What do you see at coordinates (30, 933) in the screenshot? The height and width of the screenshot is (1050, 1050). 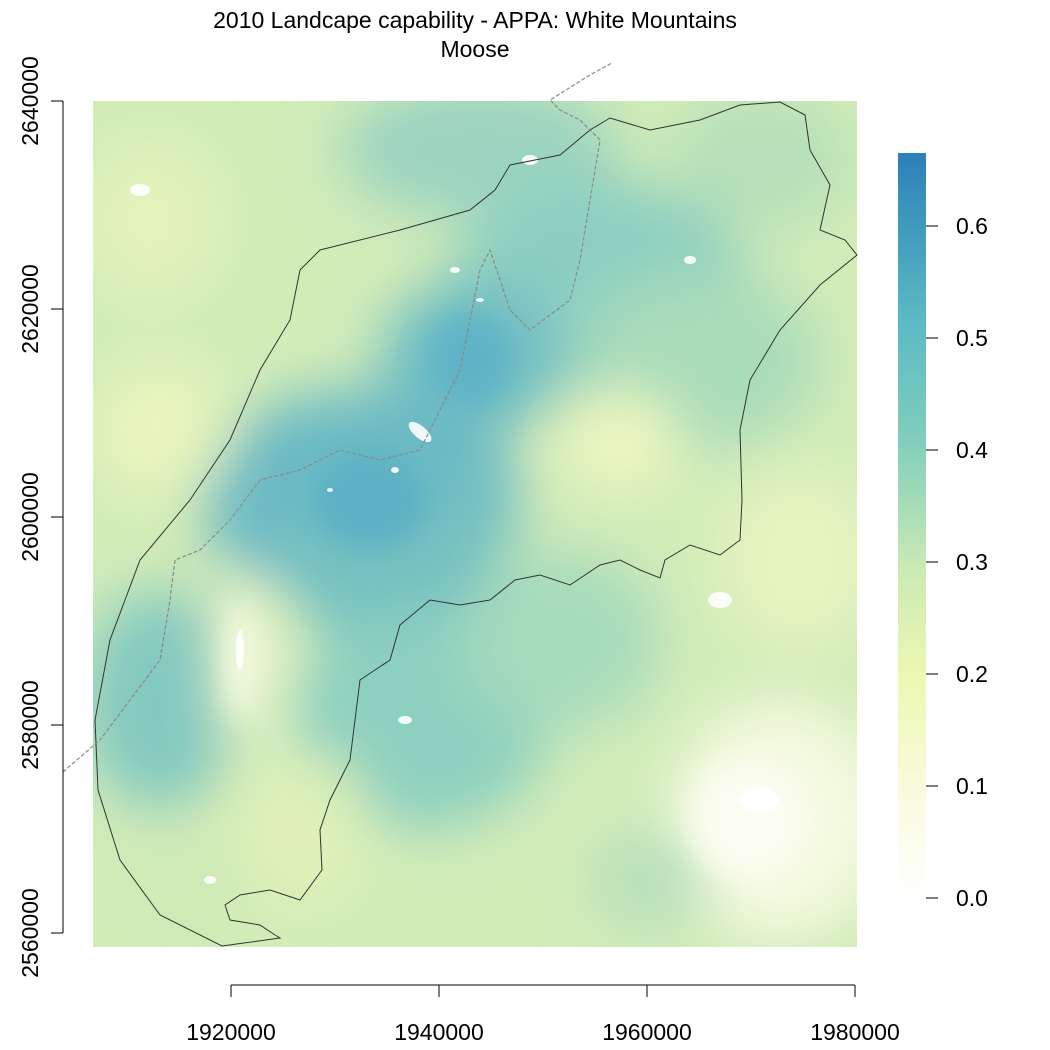 I see `y-tick-label: 2560000` at bounding box center [30, 933].